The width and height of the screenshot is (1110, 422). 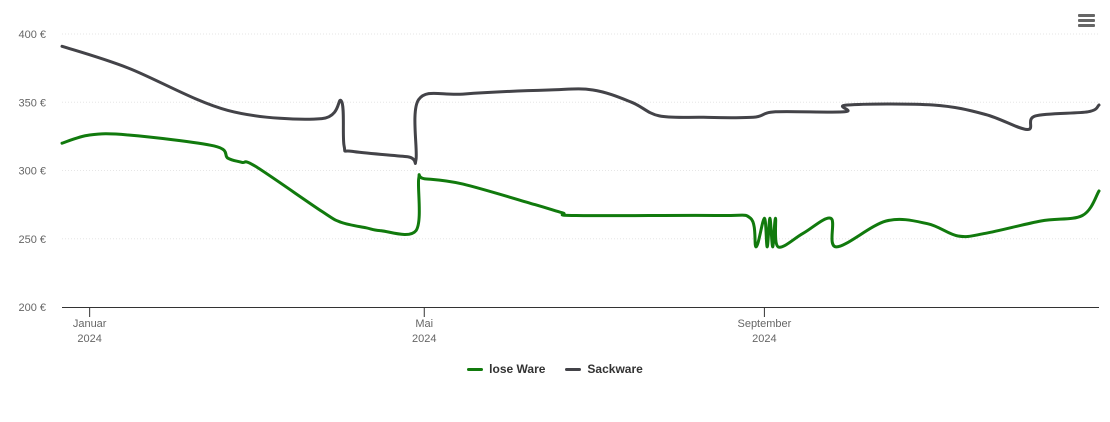 I want to click on x-tick-label-month: September, so click(x=764, y=324).